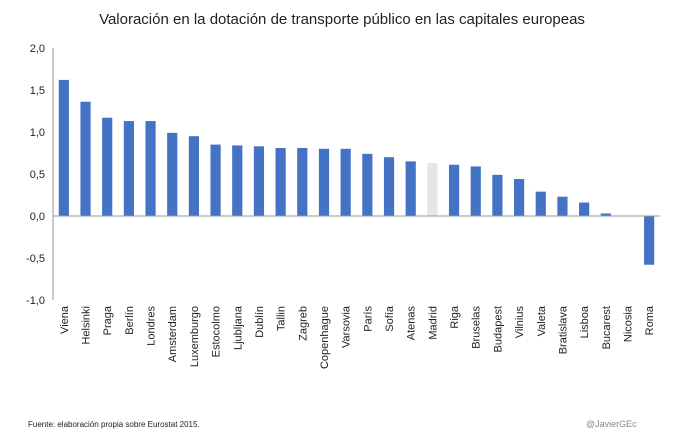 This screenshot has height=443, width=684. What do you see at coordinates (37, 49) in the screenshot?
I see `y-tick-label: 2,0` at bounding box center [37, 49].